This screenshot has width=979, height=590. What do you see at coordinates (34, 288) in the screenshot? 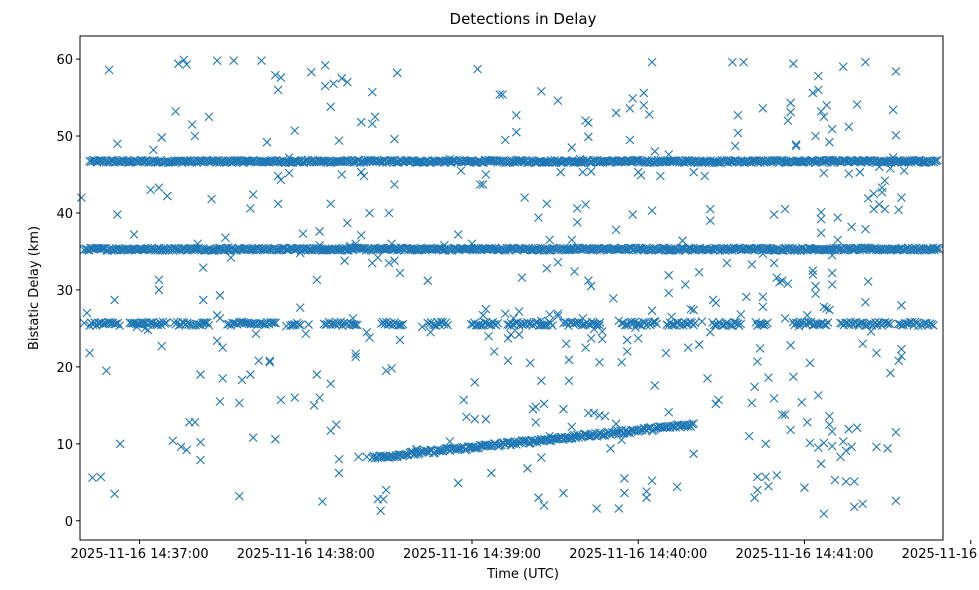
I see `y-axis-label: Bistatic Delay (km)` at bounding box center [34, 288].